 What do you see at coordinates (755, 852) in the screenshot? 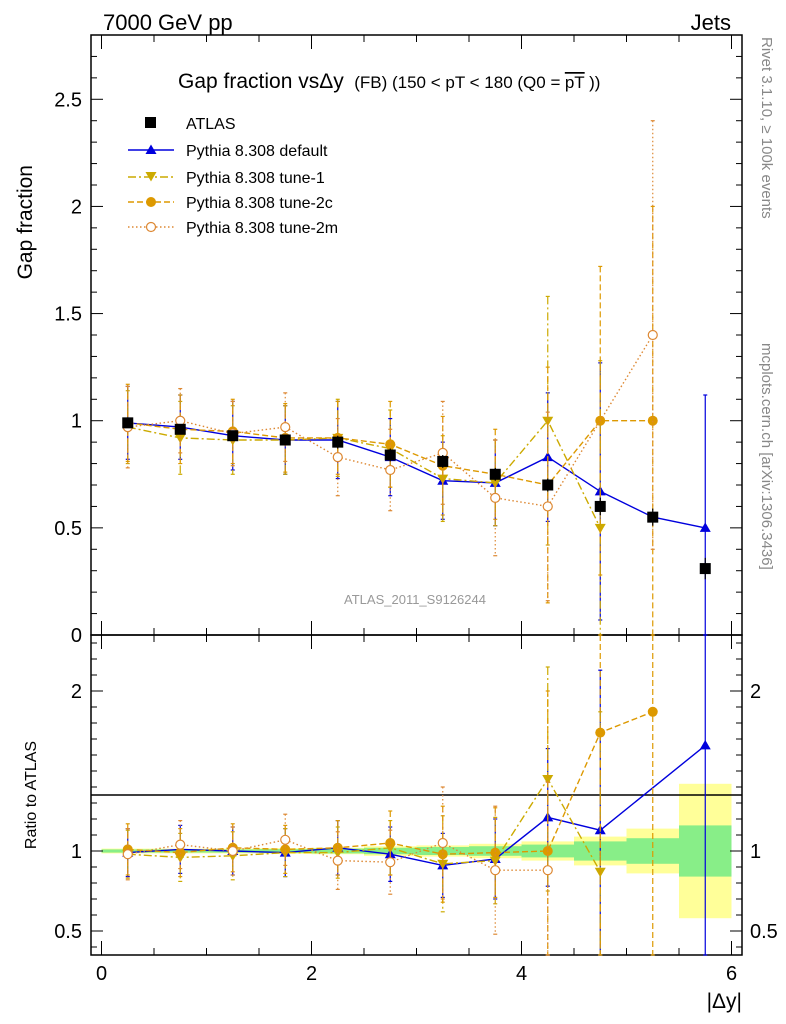
I see `ratio-y-tick-label-right: 1` at bounding box center [755, 852].